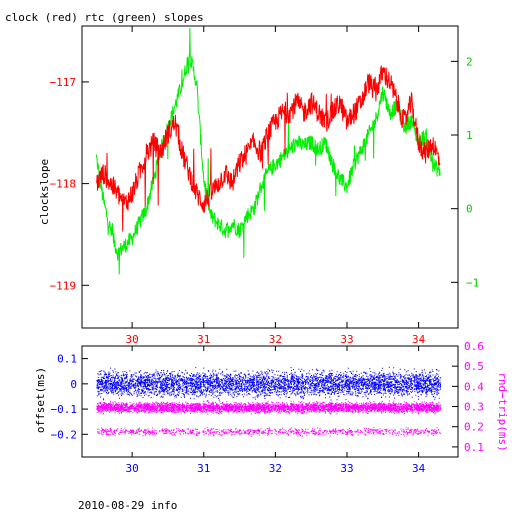 The image size is (512, 516). Describe the element at coordinates (419, 468) in the screenshot. I see `bottom-x-tick-label: 34` at that location.